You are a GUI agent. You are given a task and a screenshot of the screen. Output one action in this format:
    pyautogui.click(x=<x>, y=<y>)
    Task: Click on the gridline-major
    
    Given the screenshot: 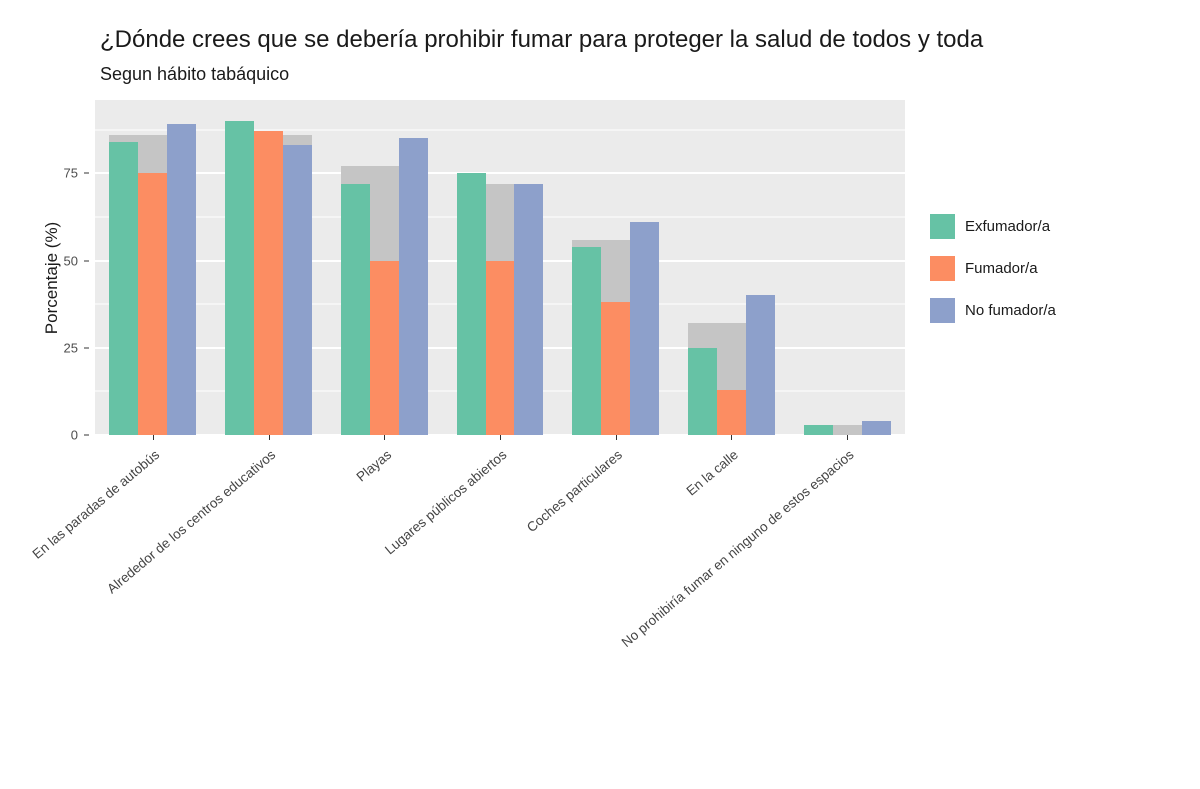 What is the action you would take?
    pyautogui.click(x=500, y=173)
    